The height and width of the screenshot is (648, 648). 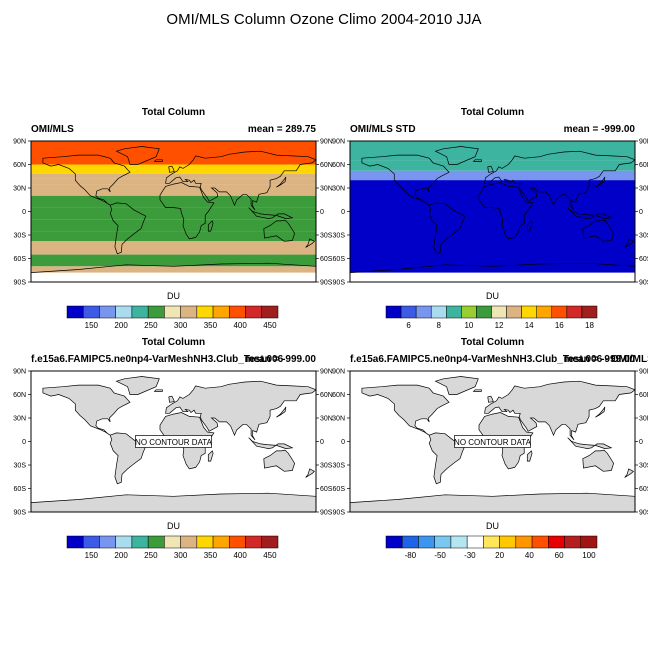 What do you see at coordinates (559, 555) in the screenshot?
I see `colorbar-tick-label: 60` at bounding box center [559, 555].